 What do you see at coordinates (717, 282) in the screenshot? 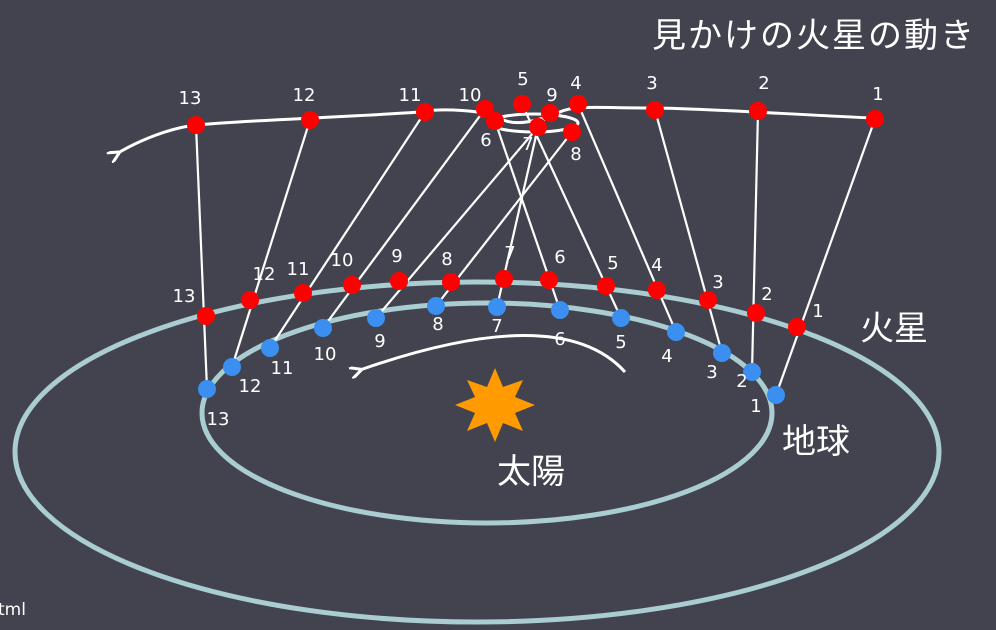
I see `mars-position-label: 3` at bounding box center [717, 282].